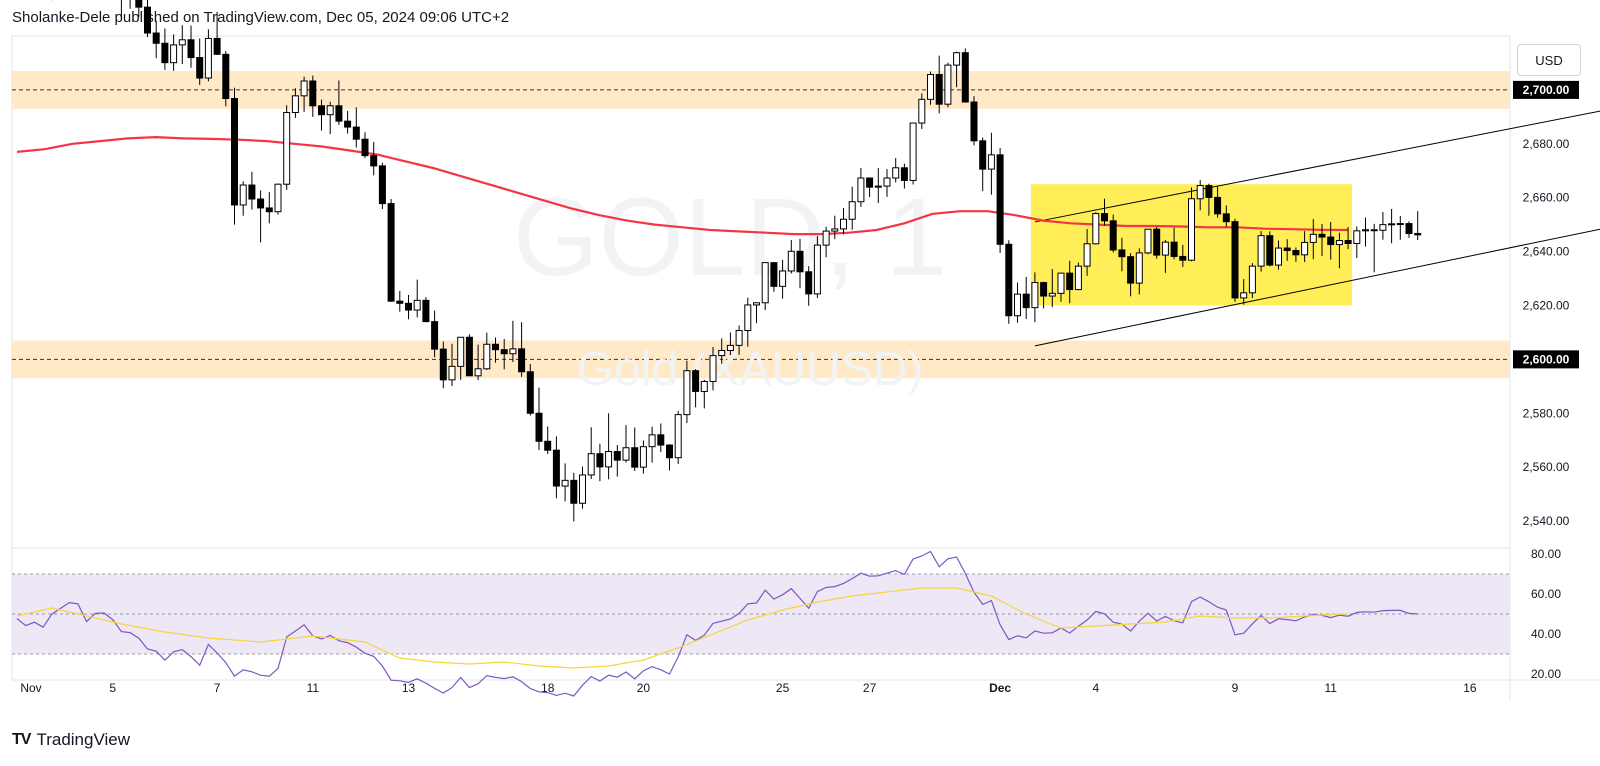  Describe the element at coordinates (83, 739) in the screenshot. I see `footer-brand: TradingView` at that location.